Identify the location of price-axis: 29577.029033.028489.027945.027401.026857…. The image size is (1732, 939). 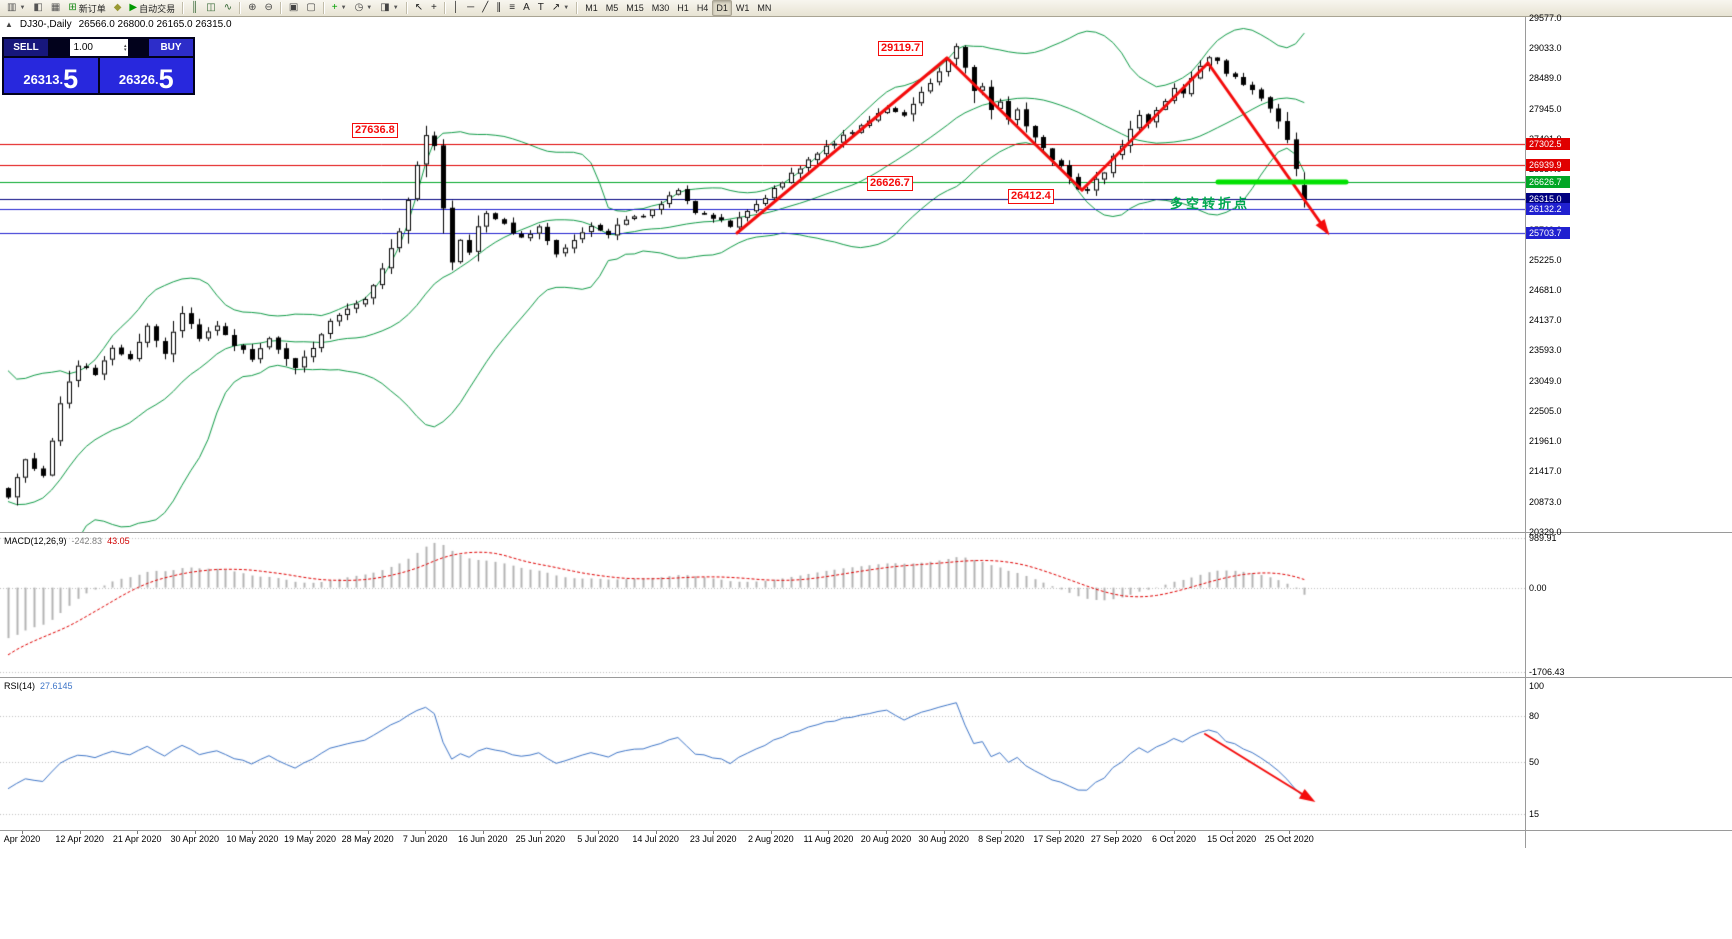
(1628, 275).